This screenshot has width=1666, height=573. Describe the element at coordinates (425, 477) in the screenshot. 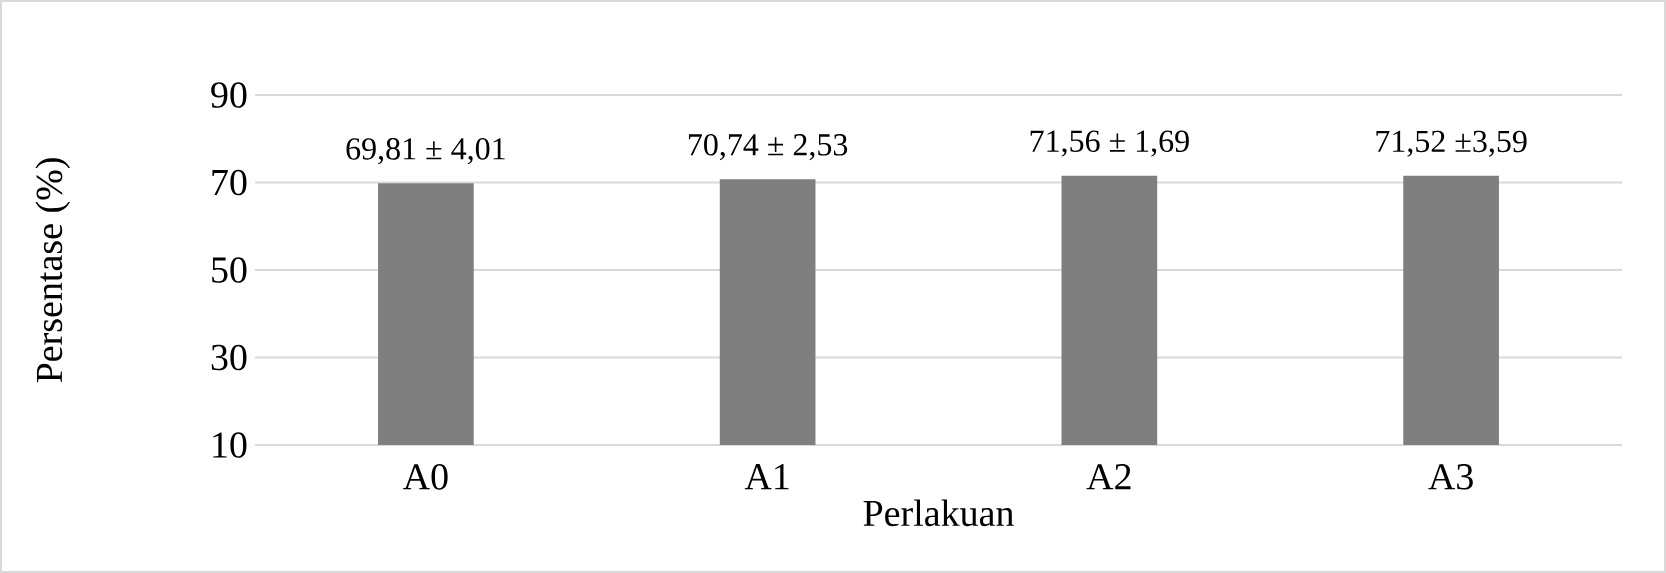

I see `x-tick-label: A0` at that location.